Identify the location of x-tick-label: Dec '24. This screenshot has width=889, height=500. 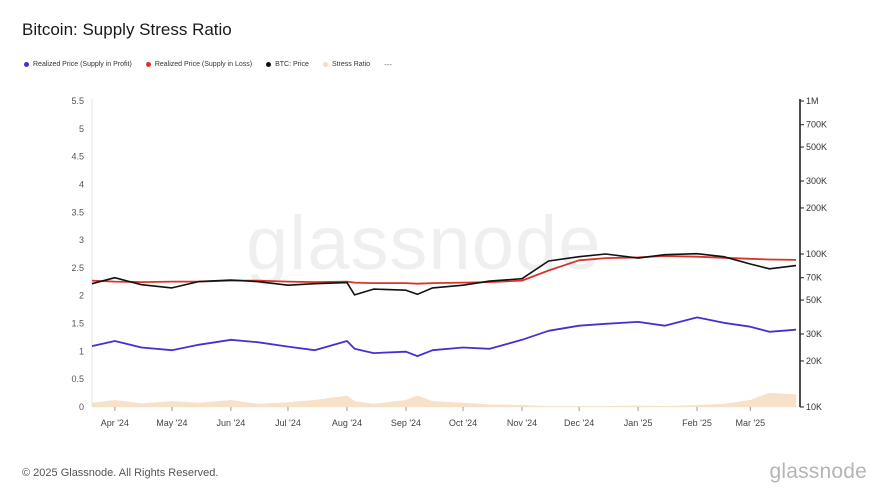
(579, 423).